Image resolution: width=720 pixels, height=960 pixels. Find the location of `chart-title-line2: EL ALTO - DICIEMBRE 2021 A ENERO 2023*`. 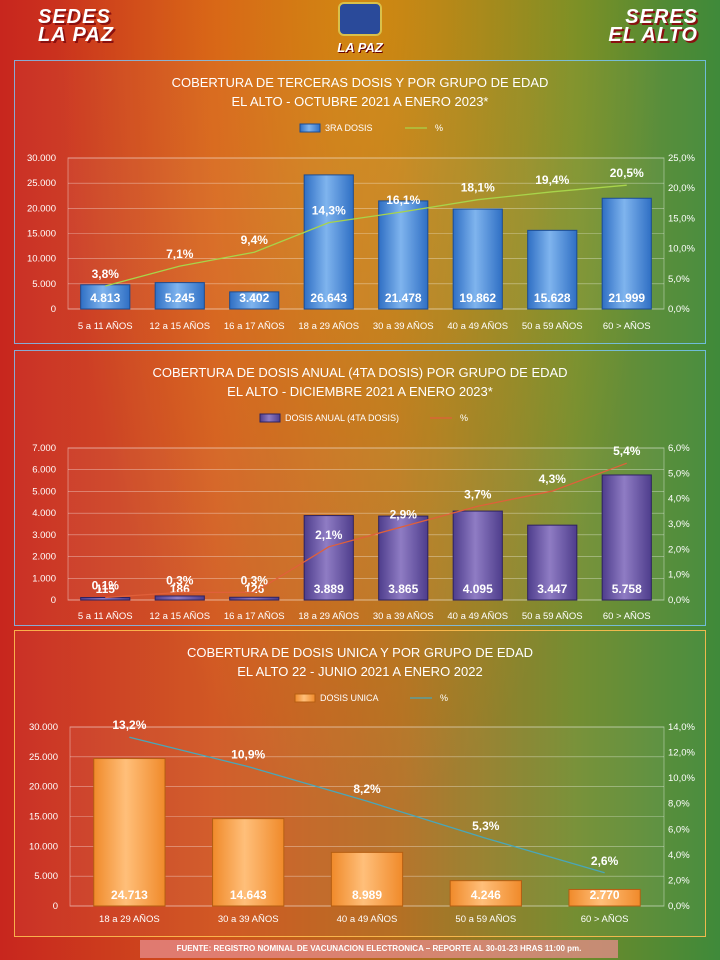

chart-title-line2: EL ALTO - DICIEMBRE 2021 A ENERO 2023* is located at coordinates (360, 391).